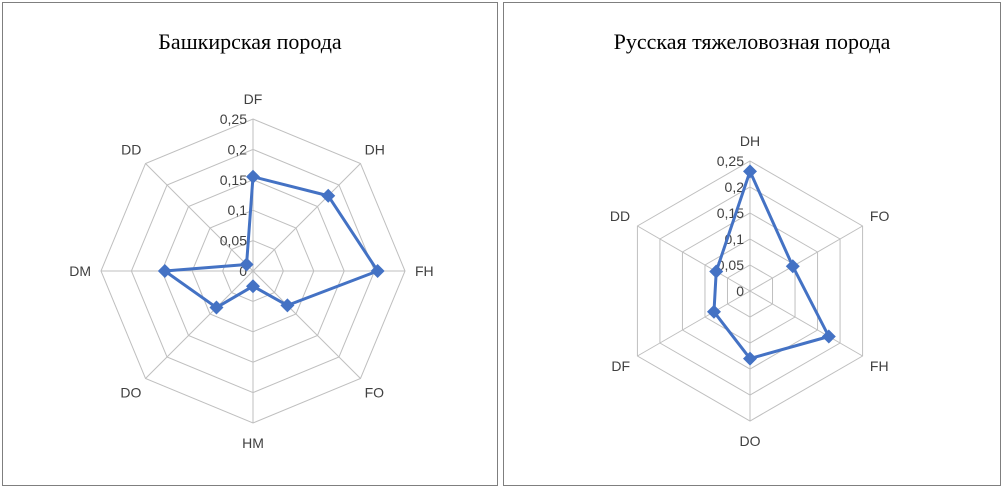  Describe the element at coordinates (80, 271) in the screenshot. I see `axis-label-dm: DM` at that location.